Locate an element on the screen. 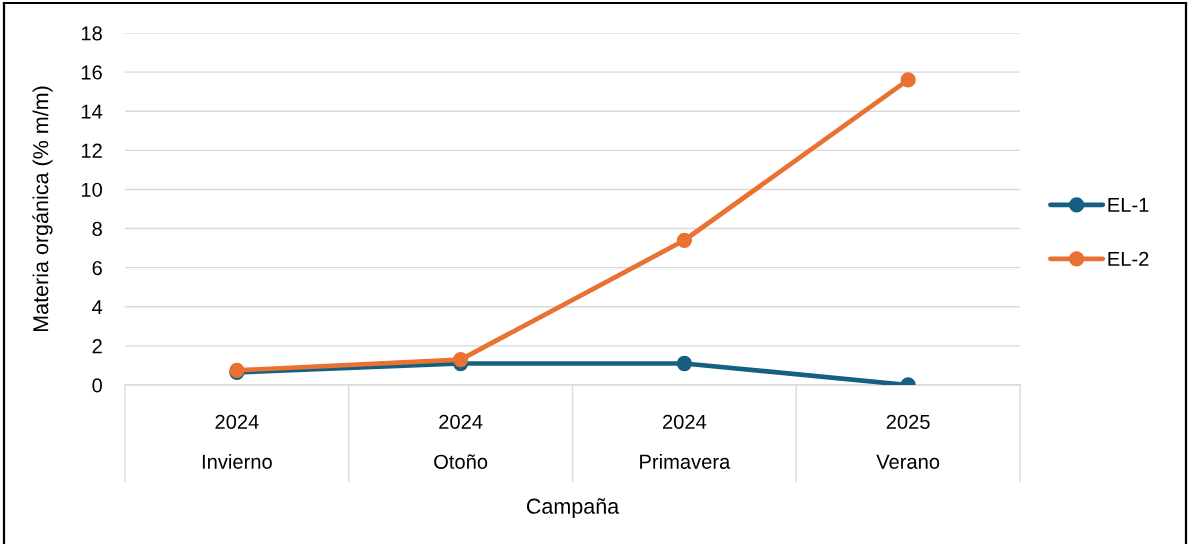  legend-label: EL-2 is located at coordinates (1128, 258).